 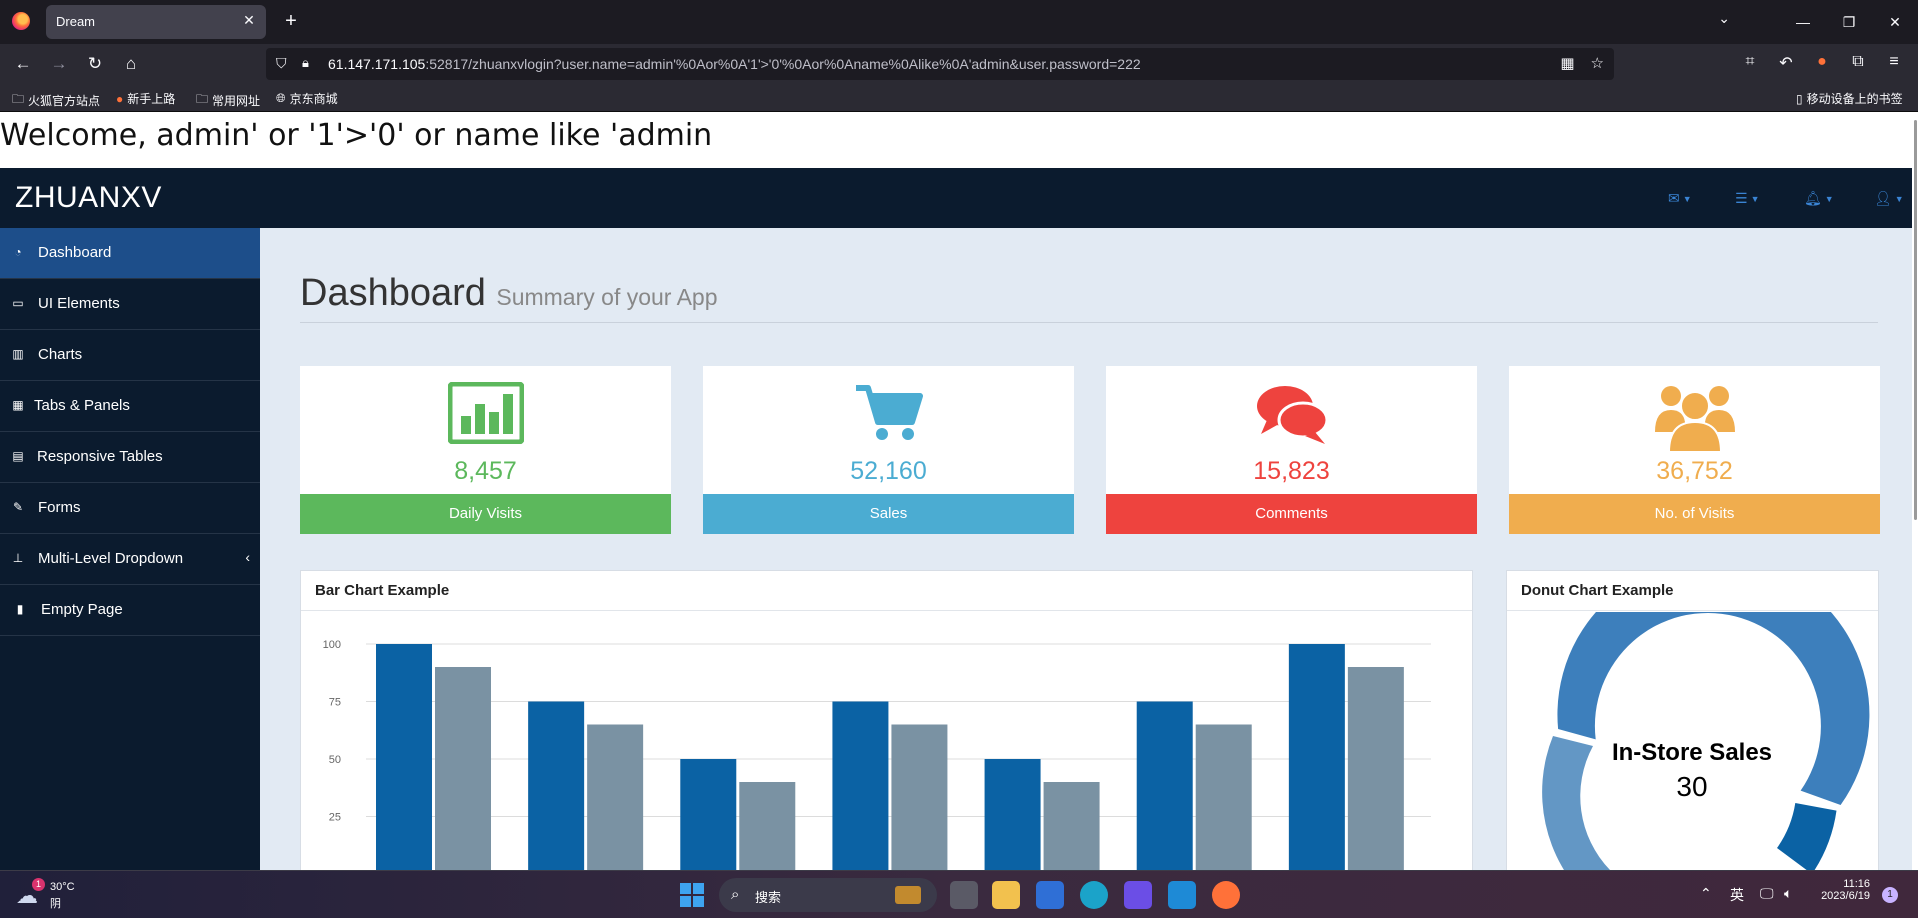 What do you see at coordinates (1786, 63) in the screenshot?
I see `undo-icon: ↶` at bounding box center [1786, 63].